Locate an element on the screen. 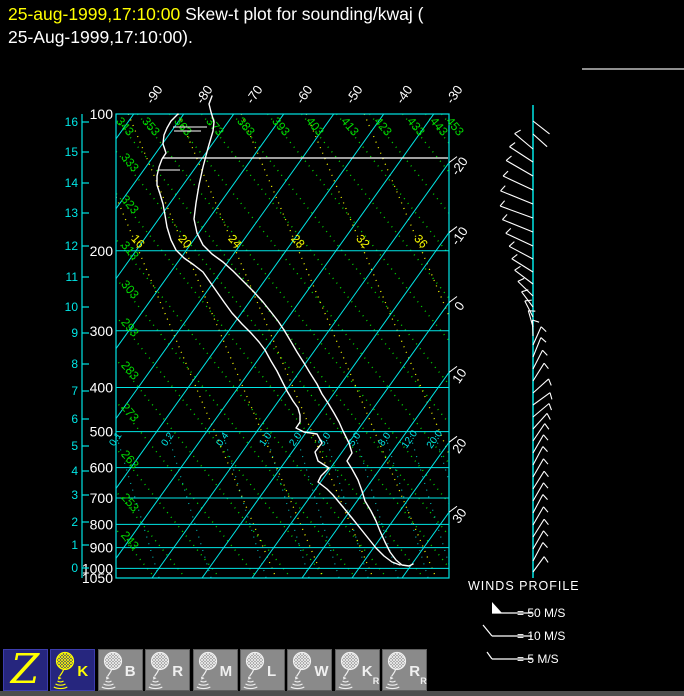 Image resolution: width=684 pixels, height=696 pixels. toolbar-button-b: B is located at coordinates (120, 670).